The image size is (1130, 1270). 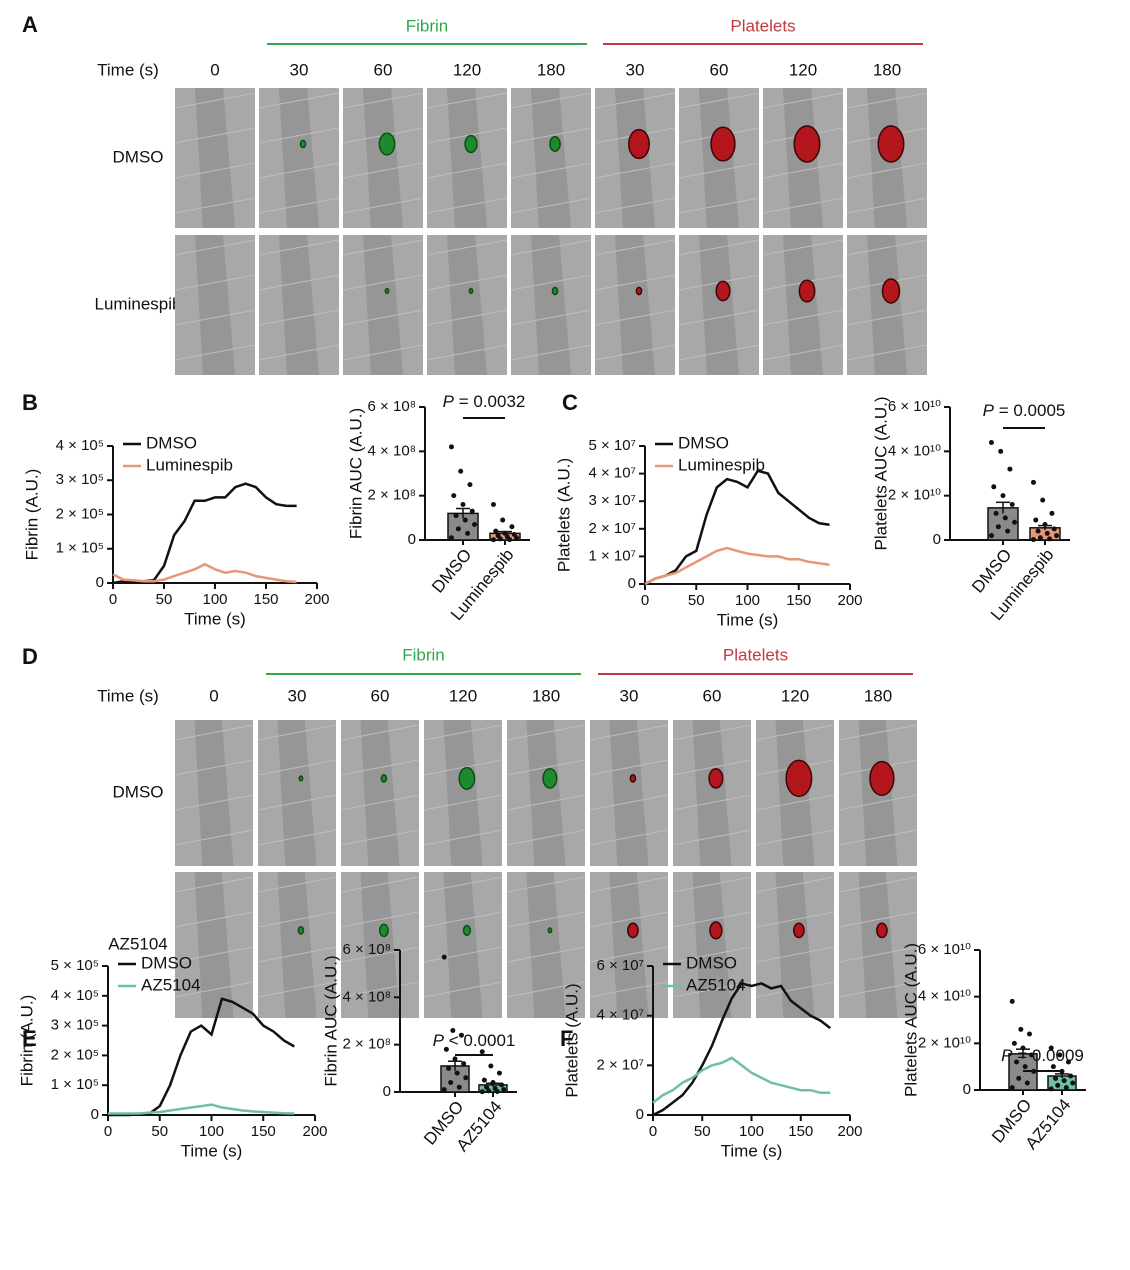 What do you see at coordinates (612, 500) in the screenshot?
I see `y-tick-label: 3 × 10⁷` at bounding box center [612, 500].